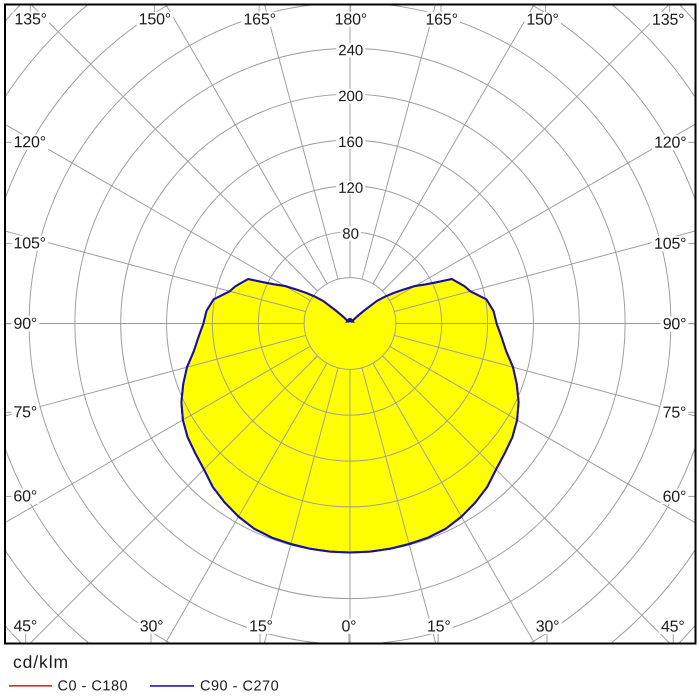  Describe the element at coordinates (350, 96) in the screenshot. I see `svg-text: 200` at that location.